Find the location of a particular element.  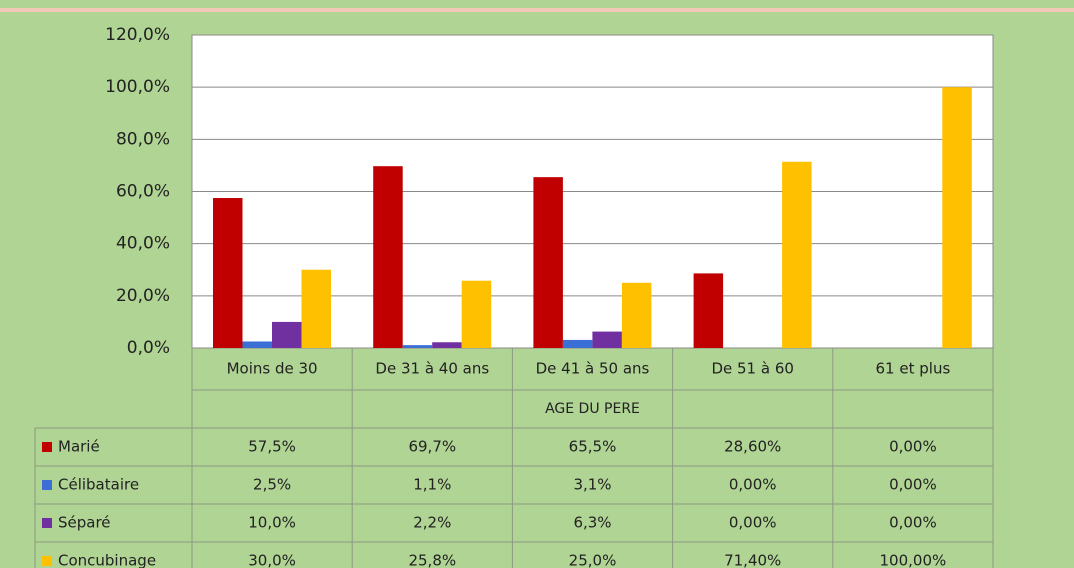

table-value: 3,1% is located at coordinates (592, 485).